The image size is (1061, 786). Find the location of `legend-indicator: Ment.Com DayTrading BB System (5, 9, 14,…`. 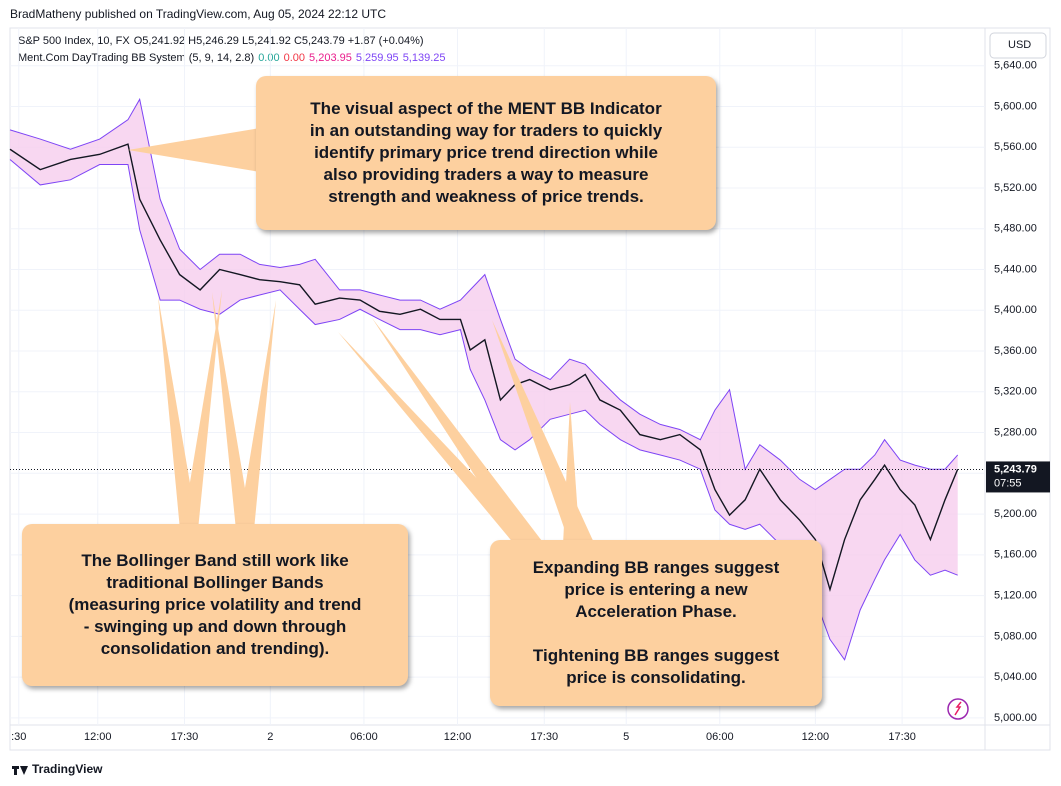

legend-indicator: Ment.Com DayTrading BB System (5, 9, 14,… is located at coordinates (234, 58).